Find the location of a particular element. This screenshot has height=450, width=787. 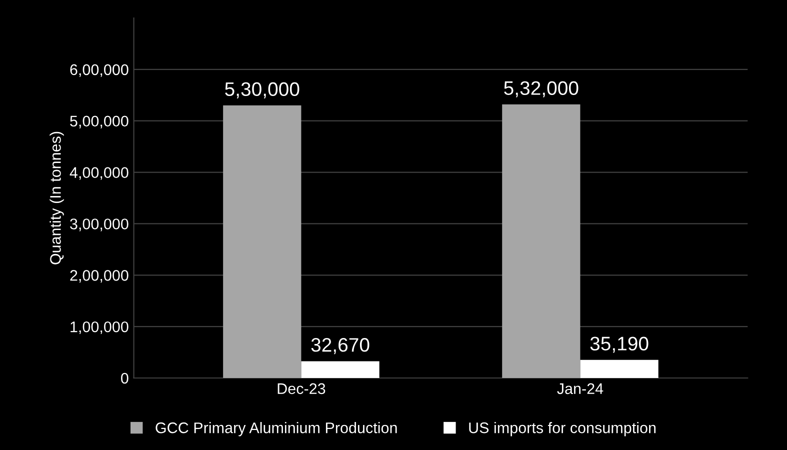

y-tick-label: 1,00,000 is located at coordinates (99, 327).